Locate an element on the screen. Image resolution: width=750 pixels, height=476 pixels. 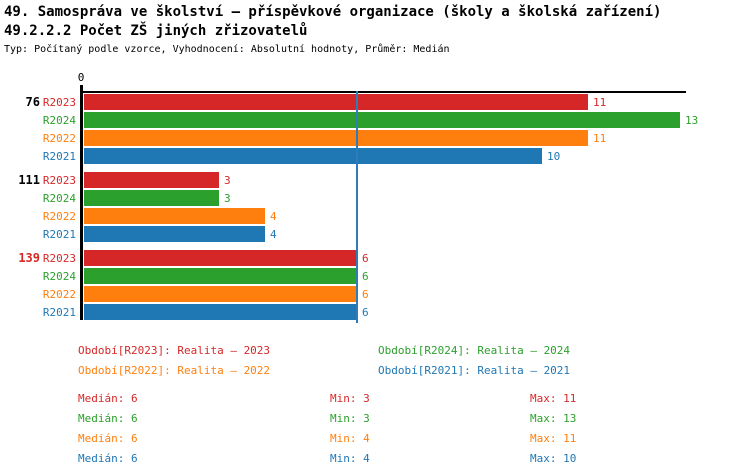
group-label: 139 is located at coordinates (29, 258).